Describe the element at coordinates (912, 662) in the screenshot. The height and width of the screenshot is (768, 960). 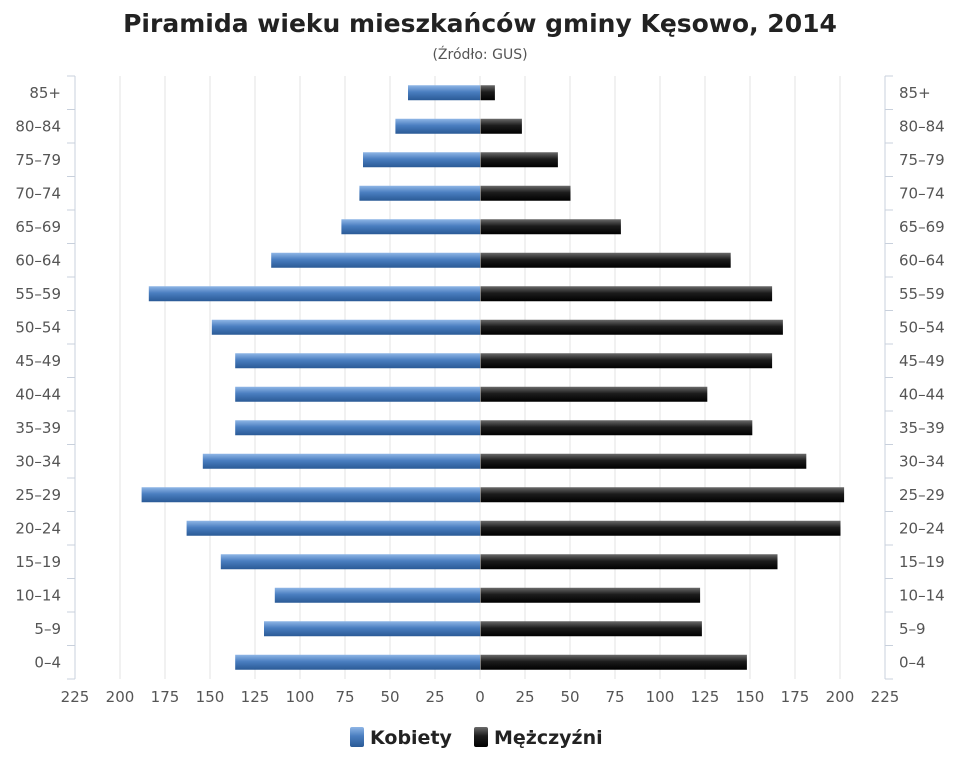
I see `category-label-right: 0–4` at that location.